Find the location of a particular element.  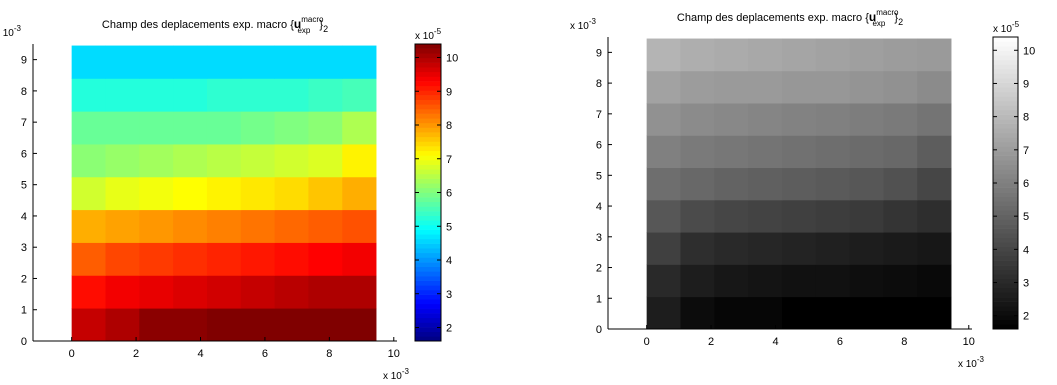

y-tick-label: 6 is located at coordinates (24, 154).